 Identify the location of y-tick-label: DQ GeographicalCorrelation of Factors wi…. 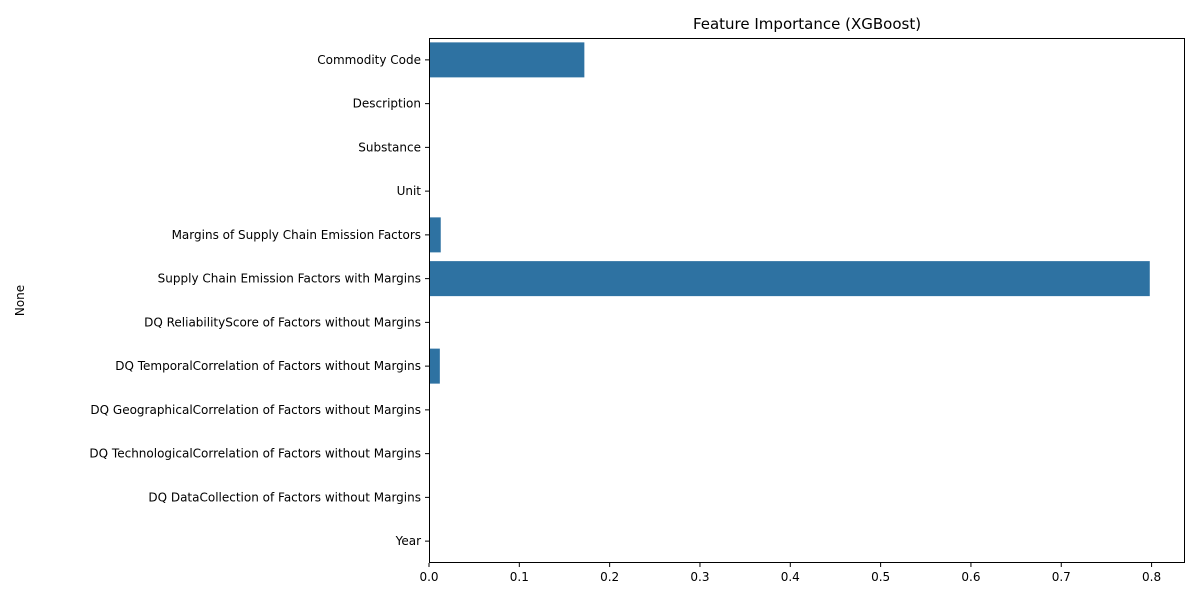
(255, 410).